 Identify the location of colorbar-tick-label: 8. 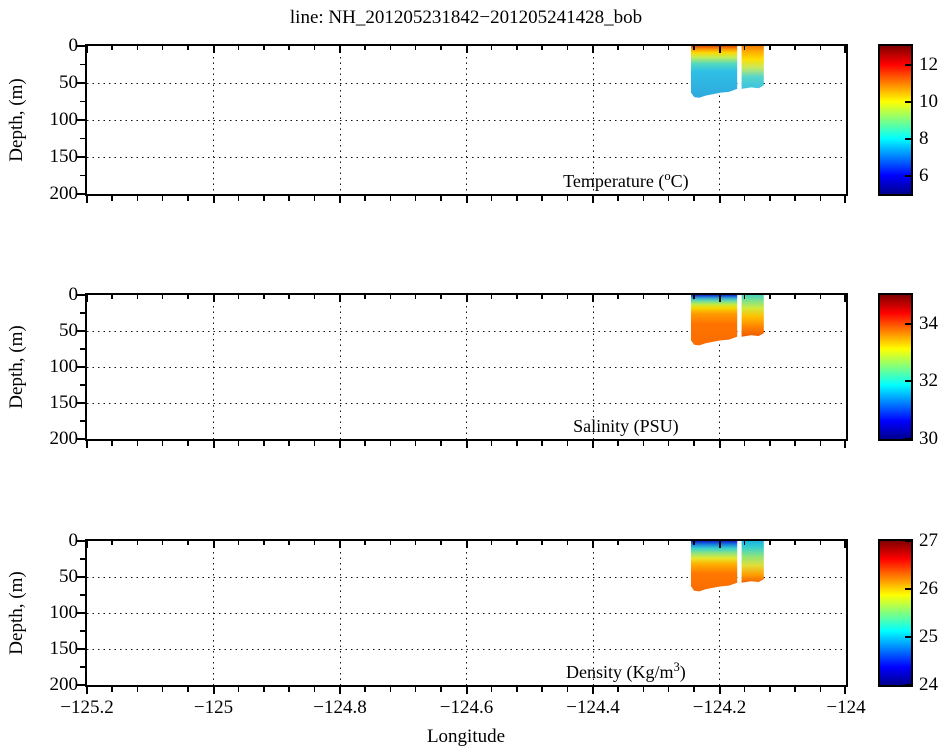
(924, 138).